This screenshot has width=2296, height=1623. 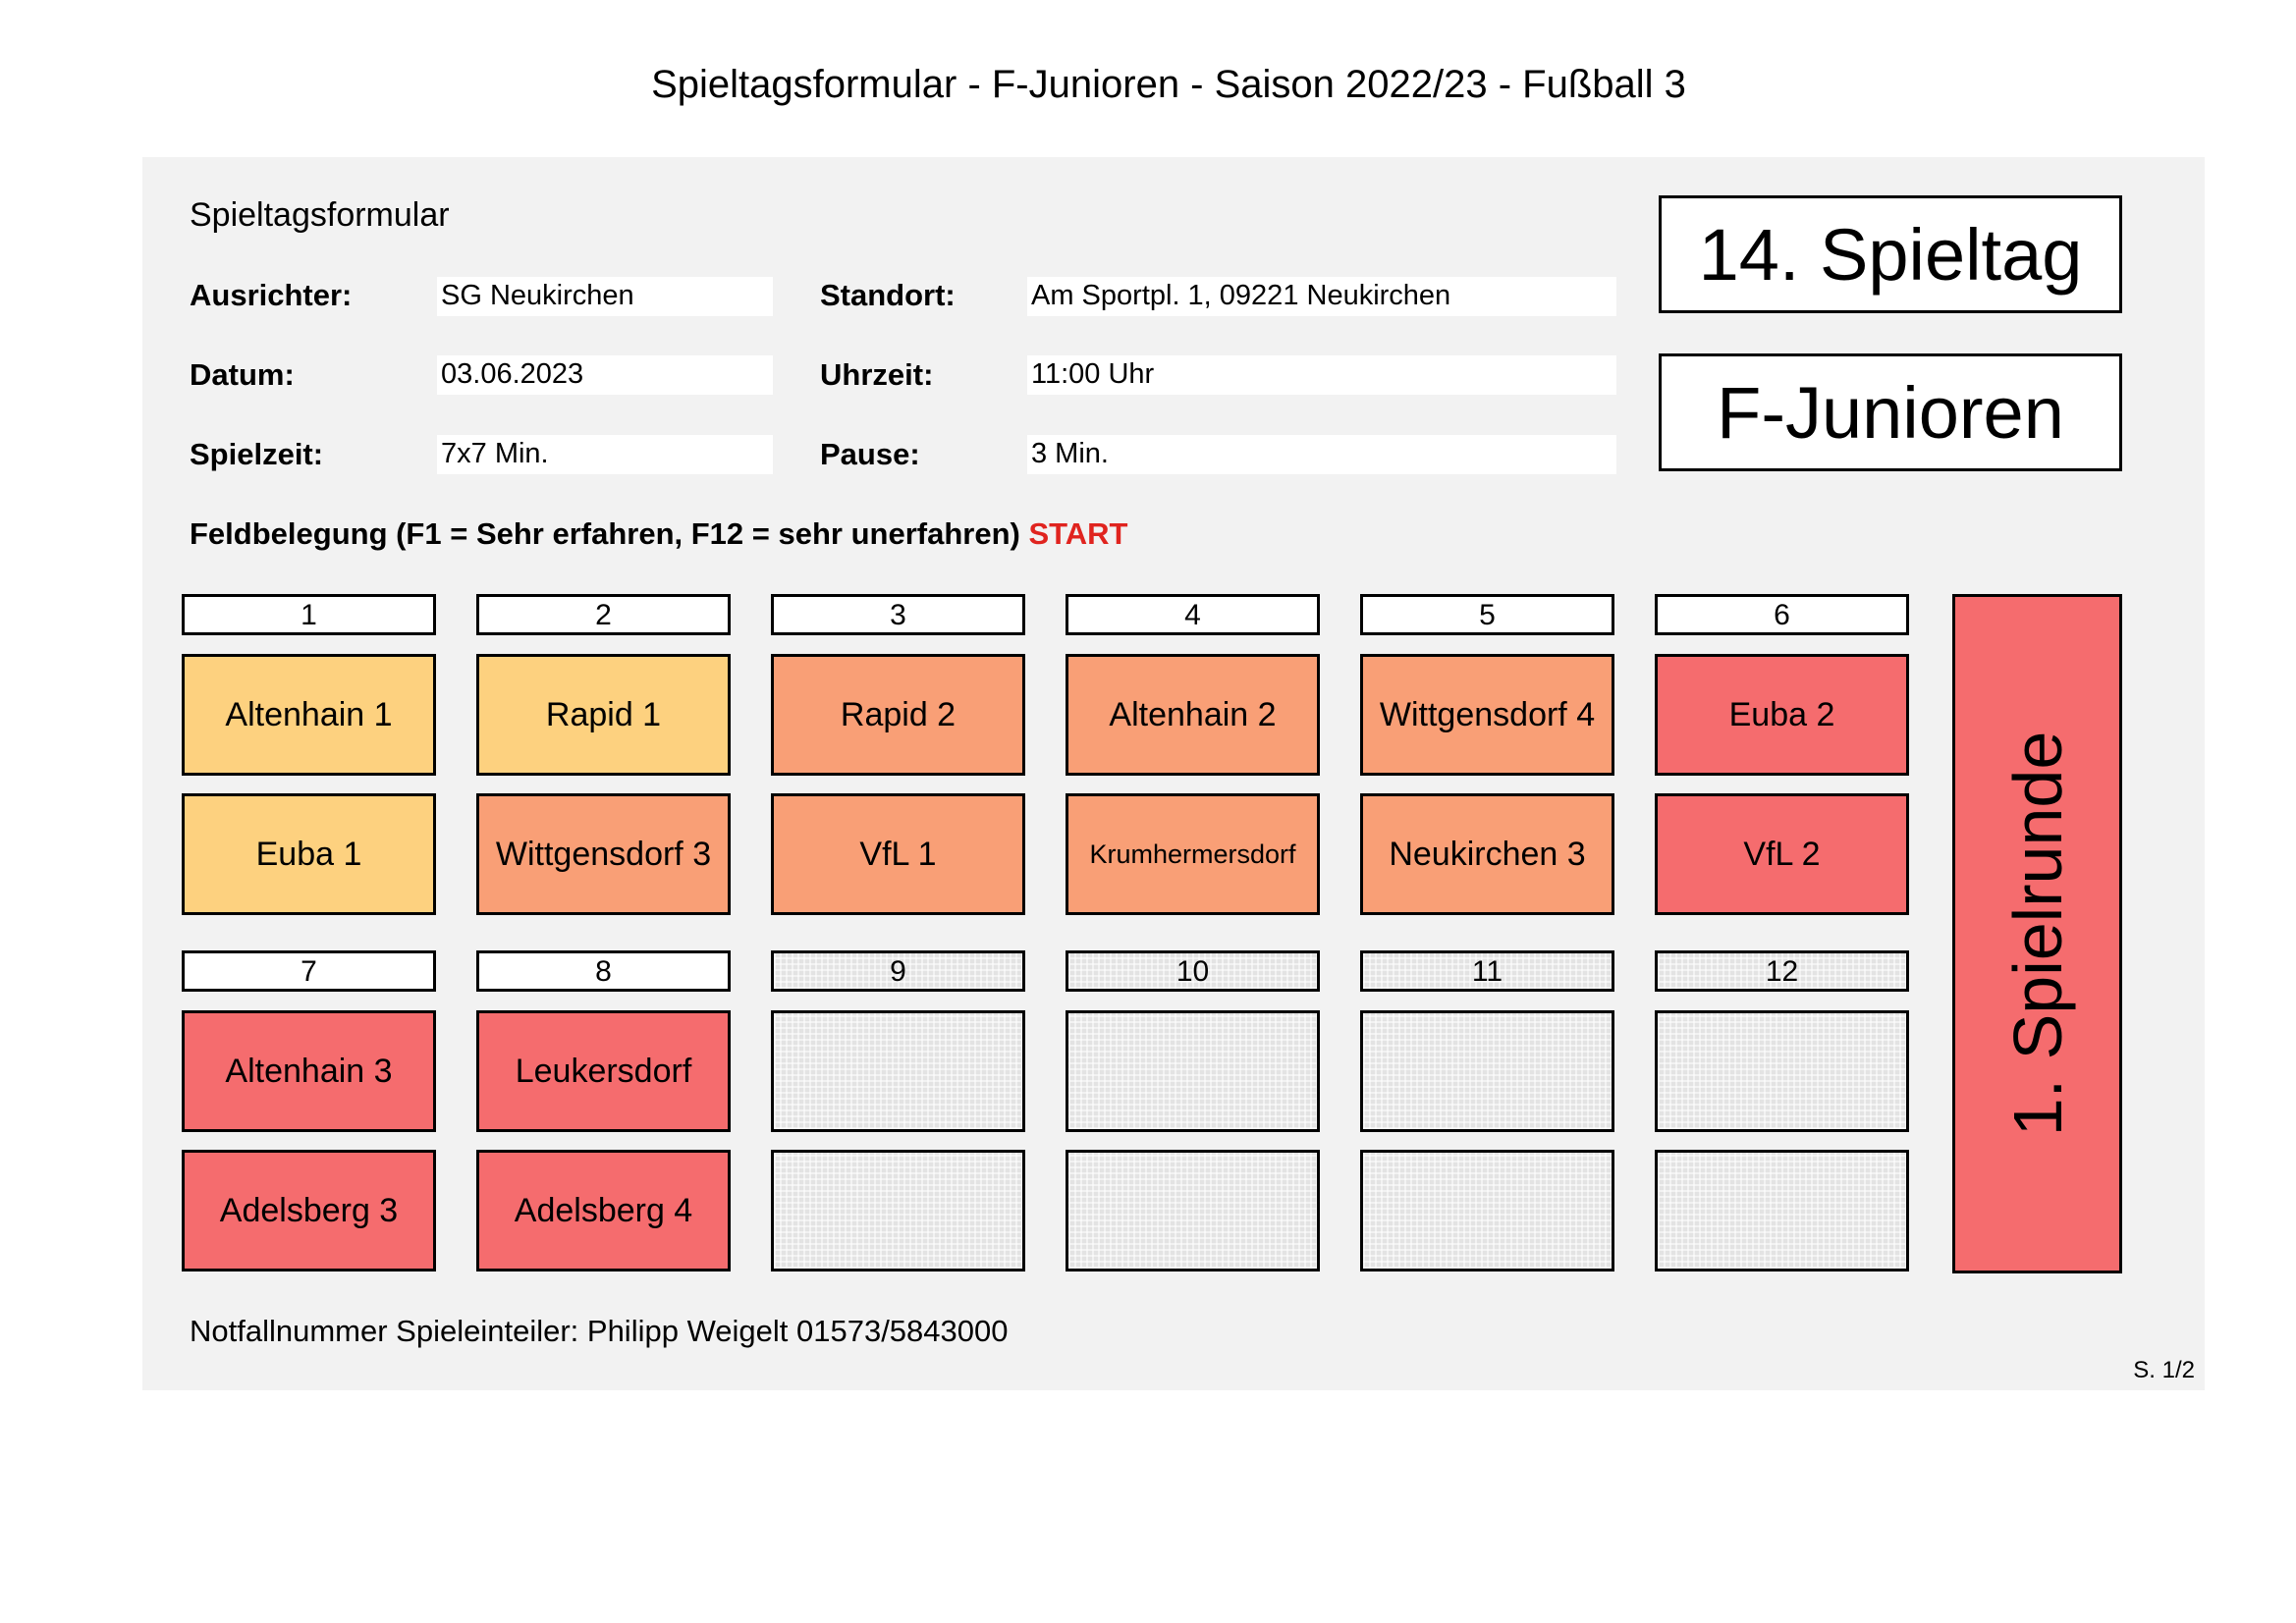 What do you see at coordinates (888, 295) in the screenshot?
I see `standort-label: Standort:` at bounding box center [888, 295].